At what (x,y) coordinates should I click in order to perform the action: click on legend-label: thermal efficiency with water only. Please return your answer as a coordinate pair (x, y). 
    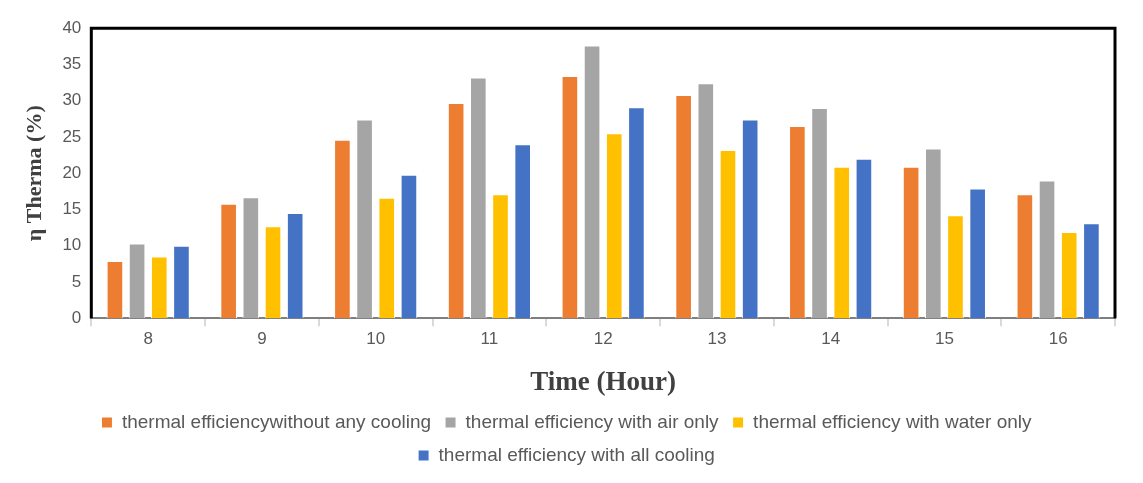
    Looking at the image, I should click on (893, 421).